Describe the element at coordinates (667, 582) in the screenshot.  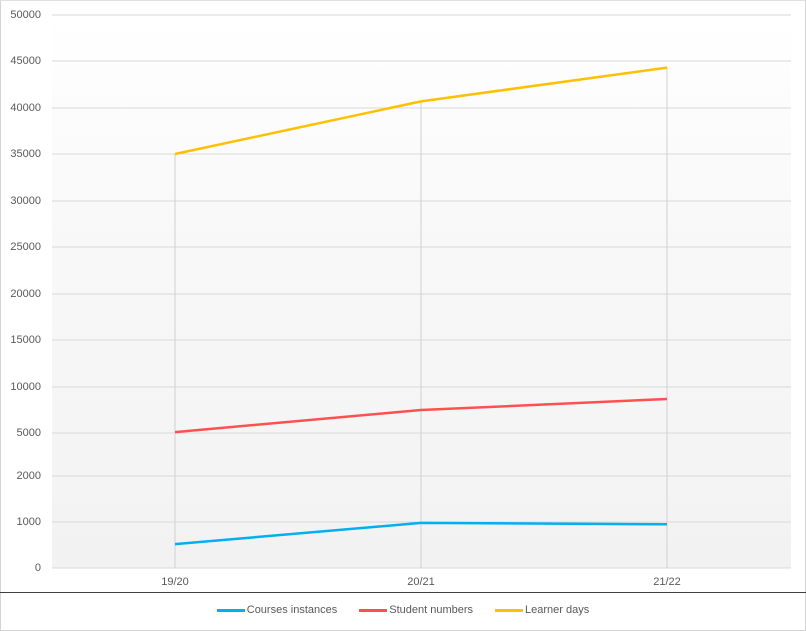
I see `x-tick-label: 21/22` at that location.